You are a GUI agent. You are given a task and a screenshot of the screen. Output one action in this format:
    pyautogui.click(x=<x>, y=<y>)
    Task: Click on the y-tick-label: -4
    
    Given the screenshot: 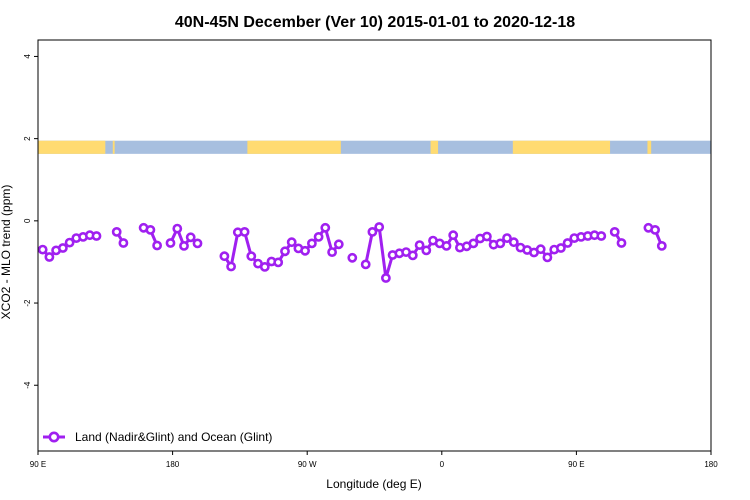 What is the action you would take?
    pyautogui.click(x=27, y=385)
    